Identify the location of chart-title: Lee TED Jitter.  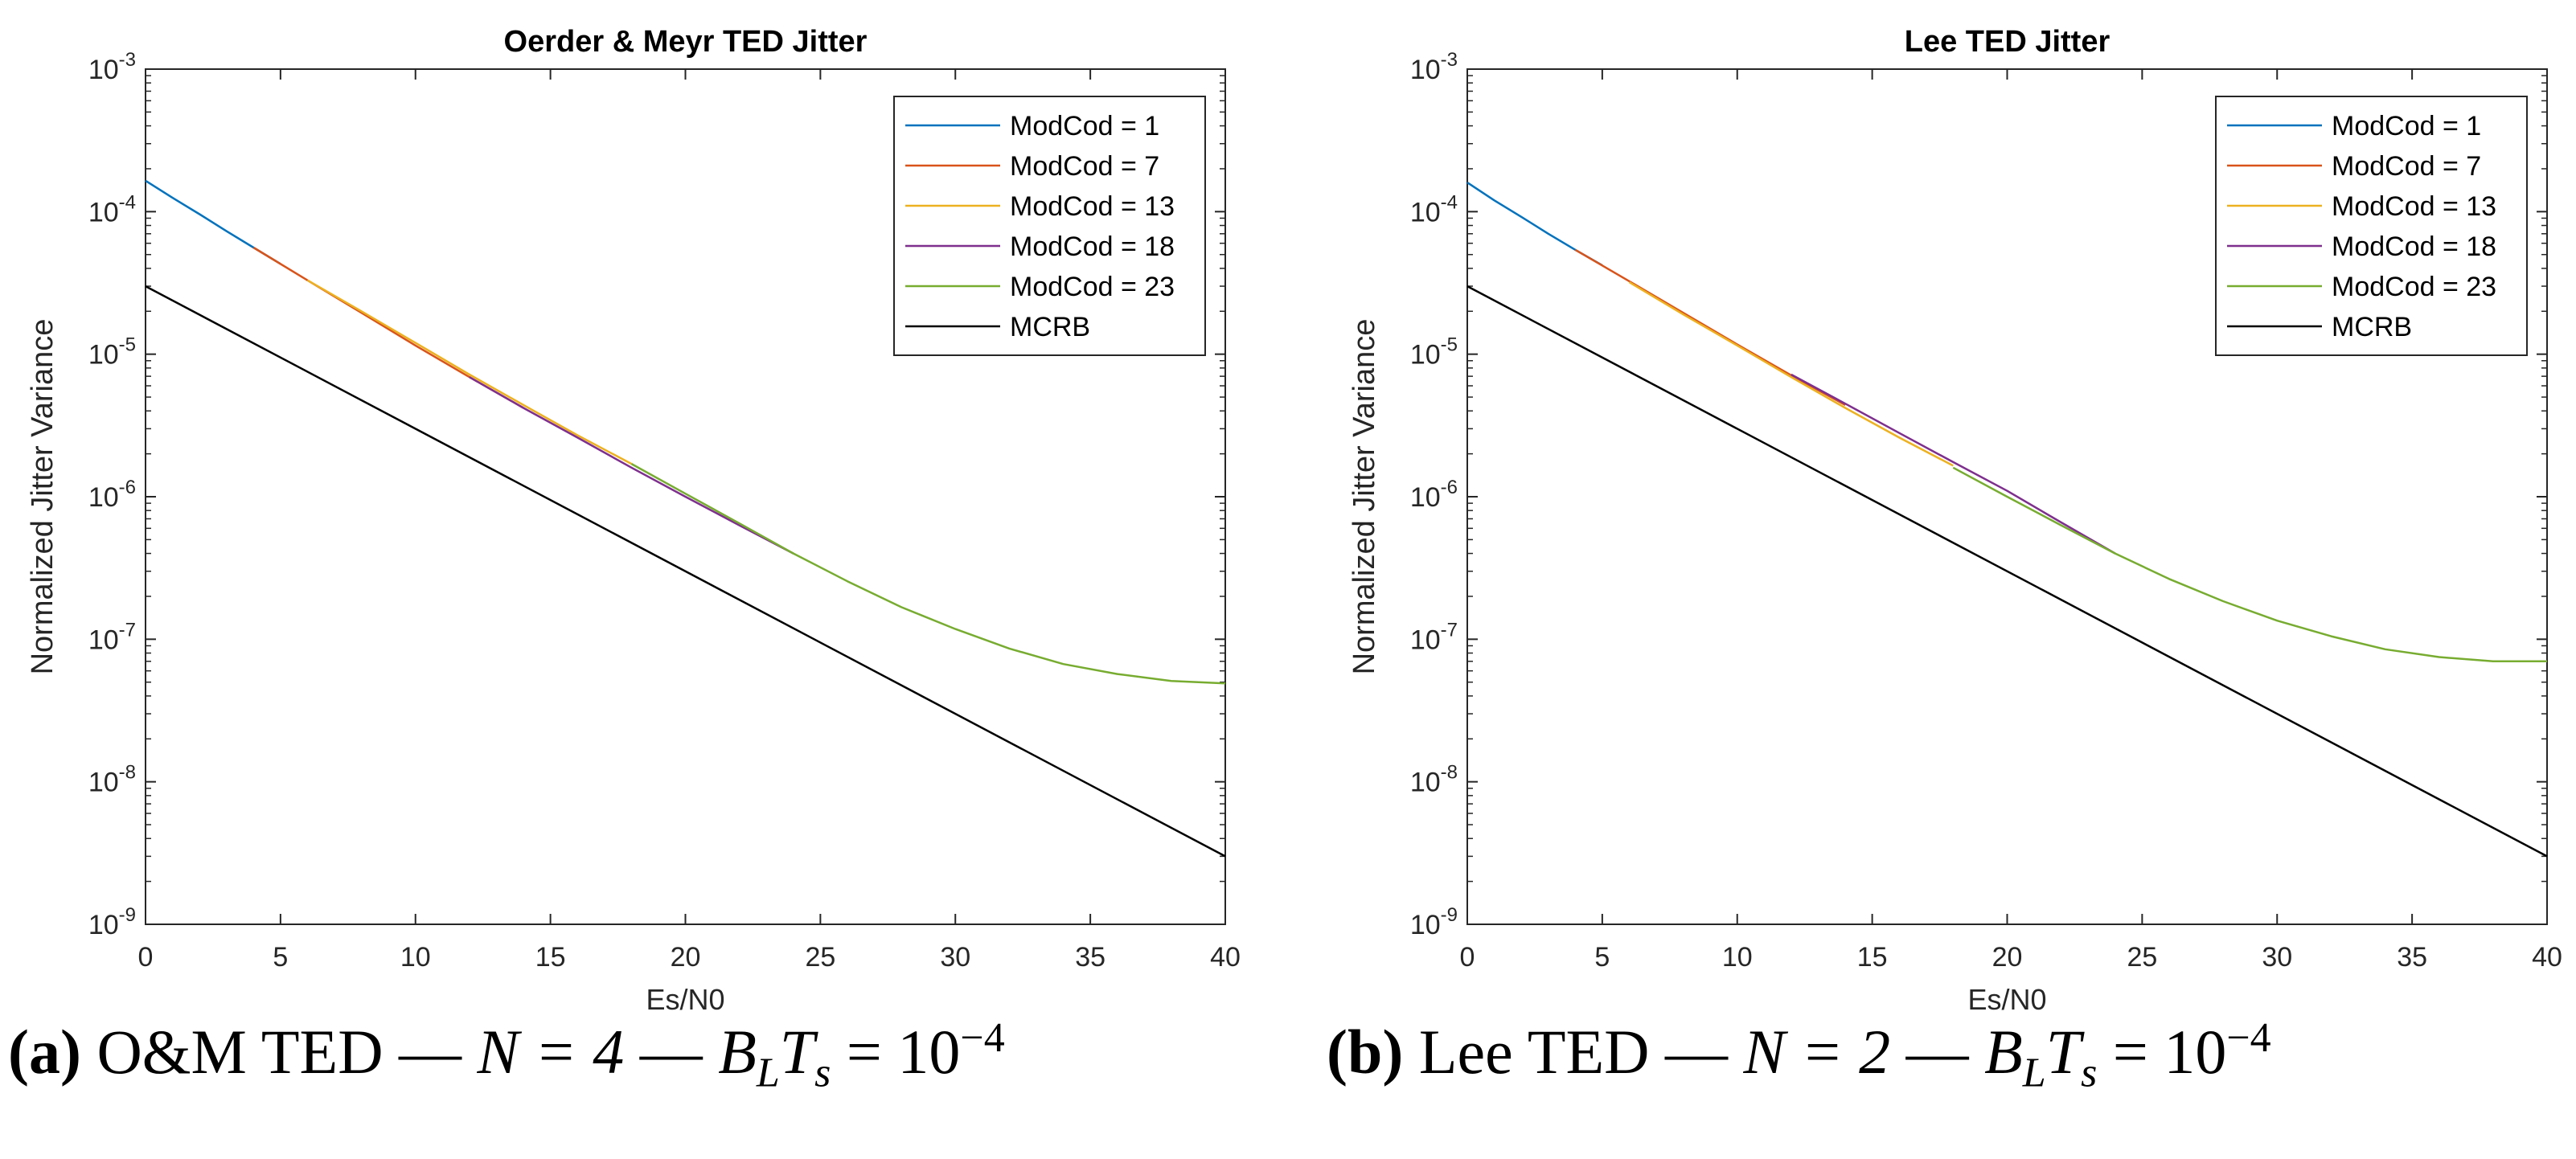
(2007, 42).